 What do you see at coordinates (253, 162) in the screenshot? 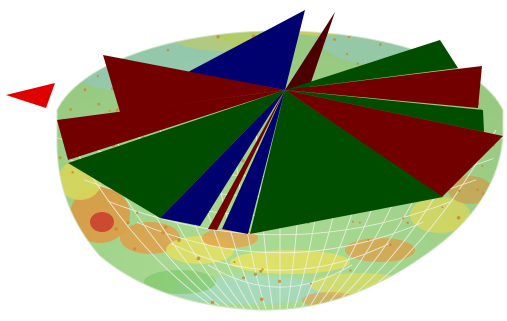
I see `wedge-blue-bottom-right` at bounding box center [253, 162].